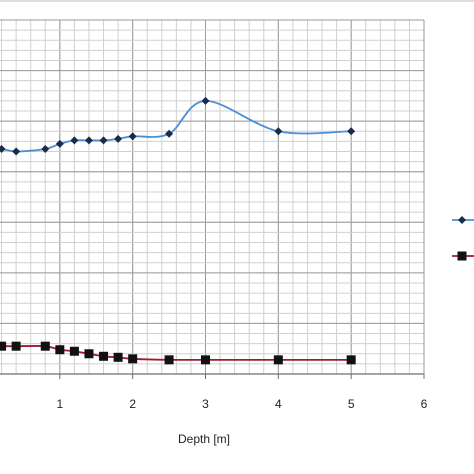  What do you see at coordinates (462, 256) in the screenshot?
I see `legend-series-2-marker` at bounding box center [462, 256].